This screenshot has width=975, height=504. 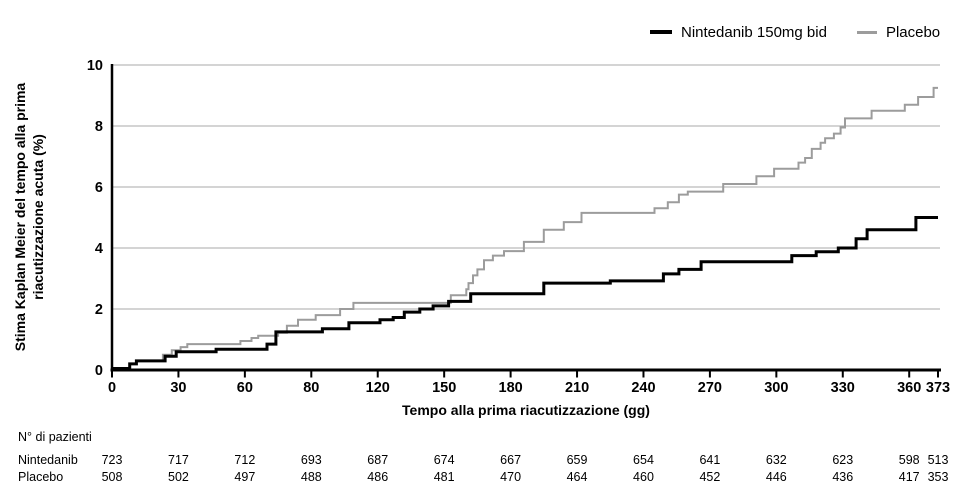 I want to click on at-risk-count: 488, so click(x=311, y=477).